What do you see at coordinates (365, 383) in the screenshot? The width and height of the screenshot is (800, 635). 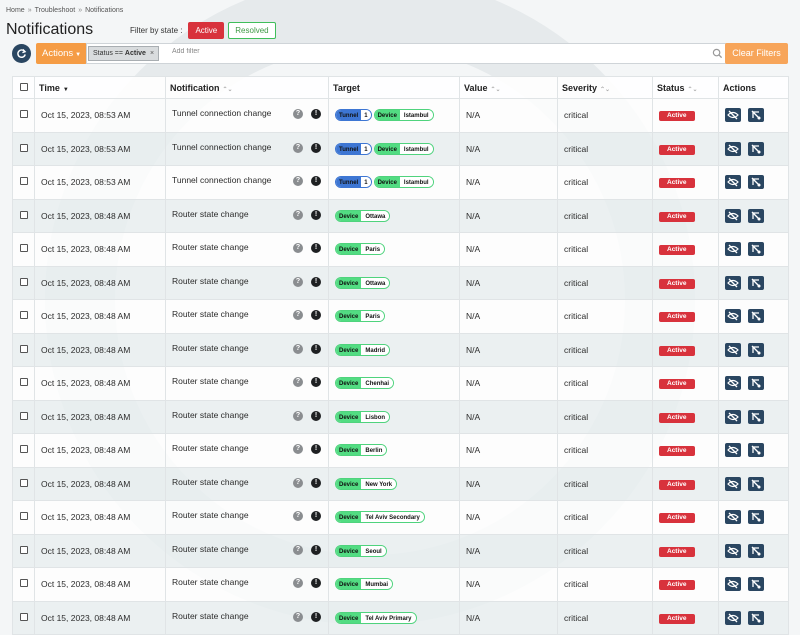 I see `device-pill: Device Chenhai` at bounding box center [365, 383].